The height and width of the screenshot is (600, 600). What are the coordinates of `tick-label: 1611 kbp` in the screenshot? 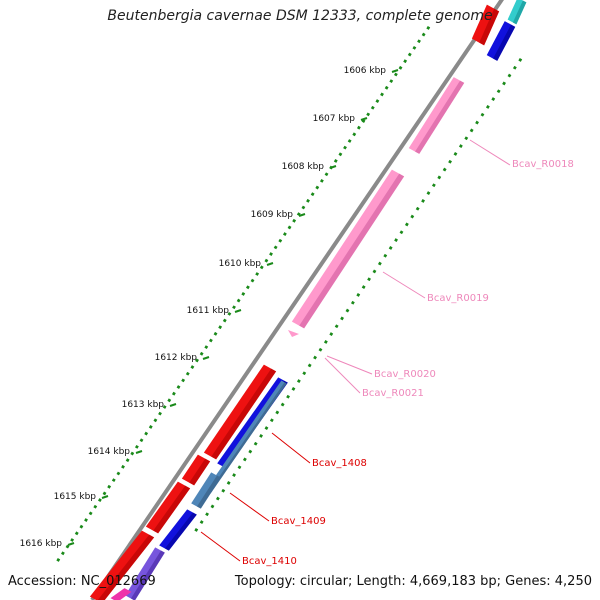 It's located at (208, 311).